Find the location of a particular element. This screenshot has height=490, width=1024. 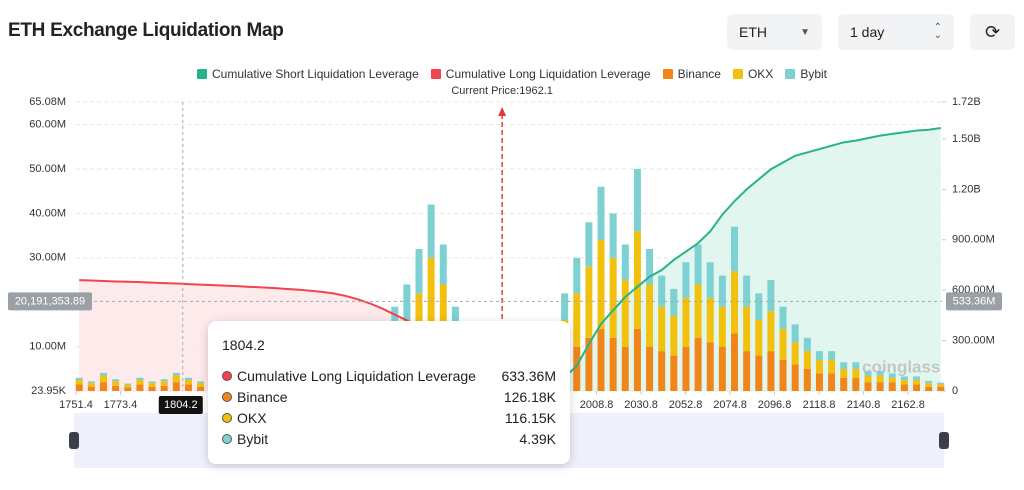

x-tick-label: 2030.8 is located at coordinates (641, 405).